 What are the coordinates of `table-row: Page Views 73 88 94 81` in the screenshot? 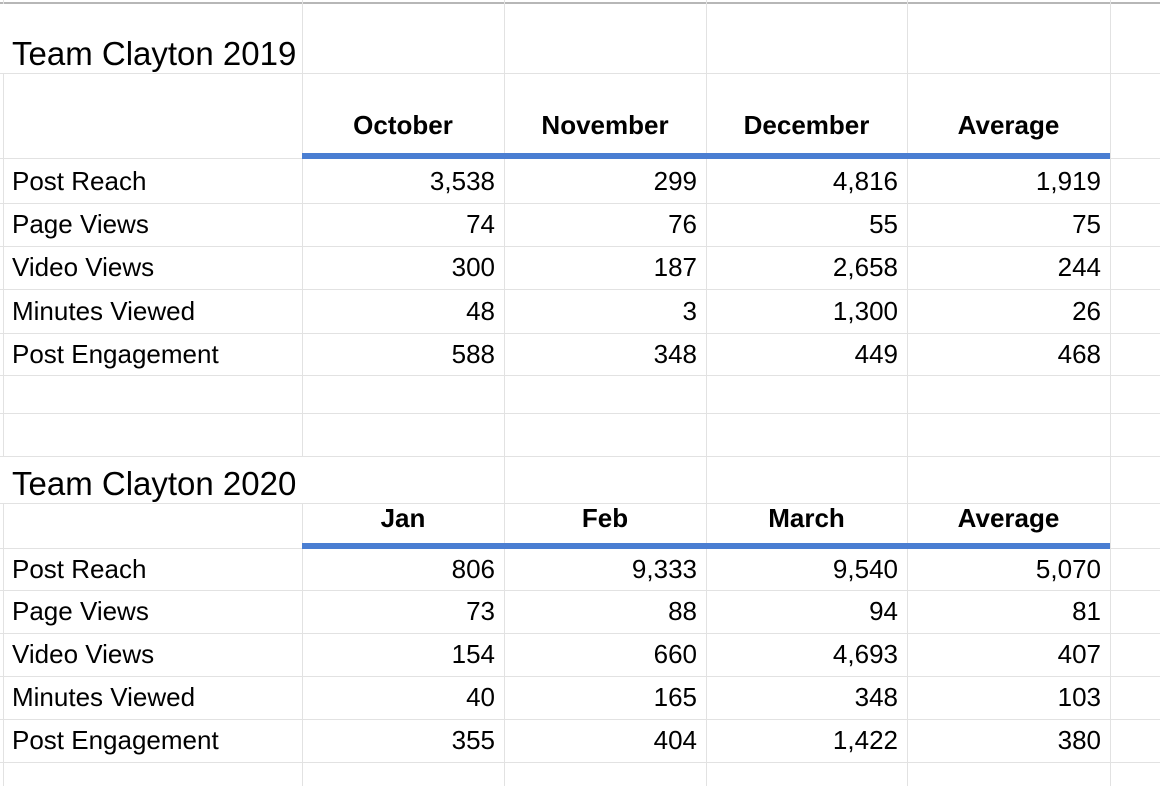 It's located at (580, 611).